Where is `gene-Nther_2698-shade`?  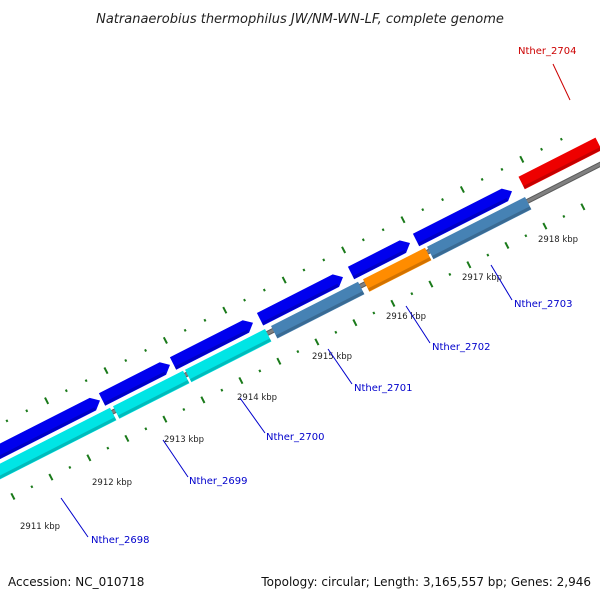 gene-Nther_2698-shade is located at coordinates (58, 448).